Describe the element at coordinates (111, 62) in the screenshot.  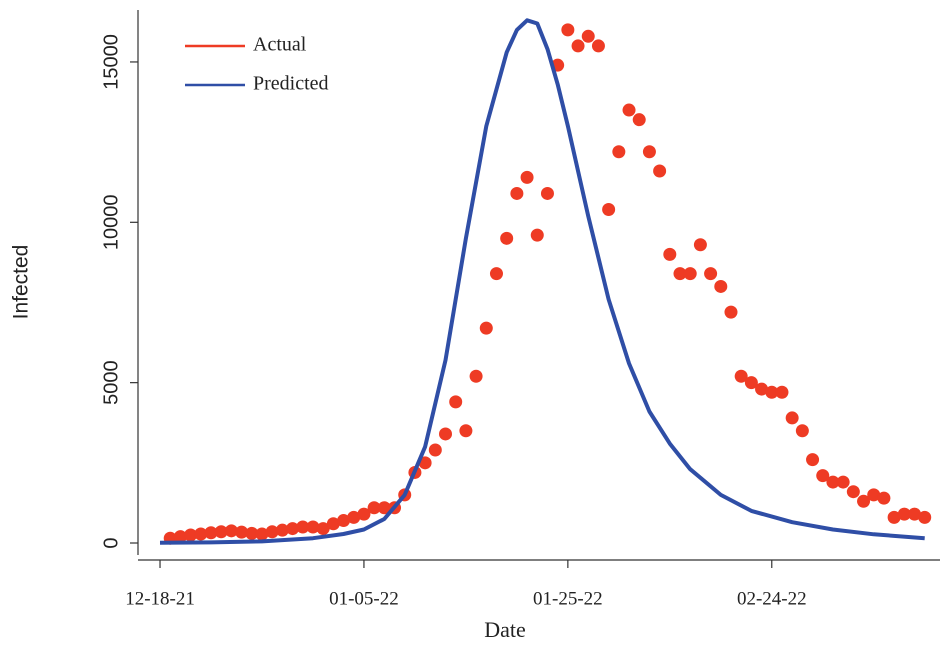
I see `y-tick-label: 15000` at that location.